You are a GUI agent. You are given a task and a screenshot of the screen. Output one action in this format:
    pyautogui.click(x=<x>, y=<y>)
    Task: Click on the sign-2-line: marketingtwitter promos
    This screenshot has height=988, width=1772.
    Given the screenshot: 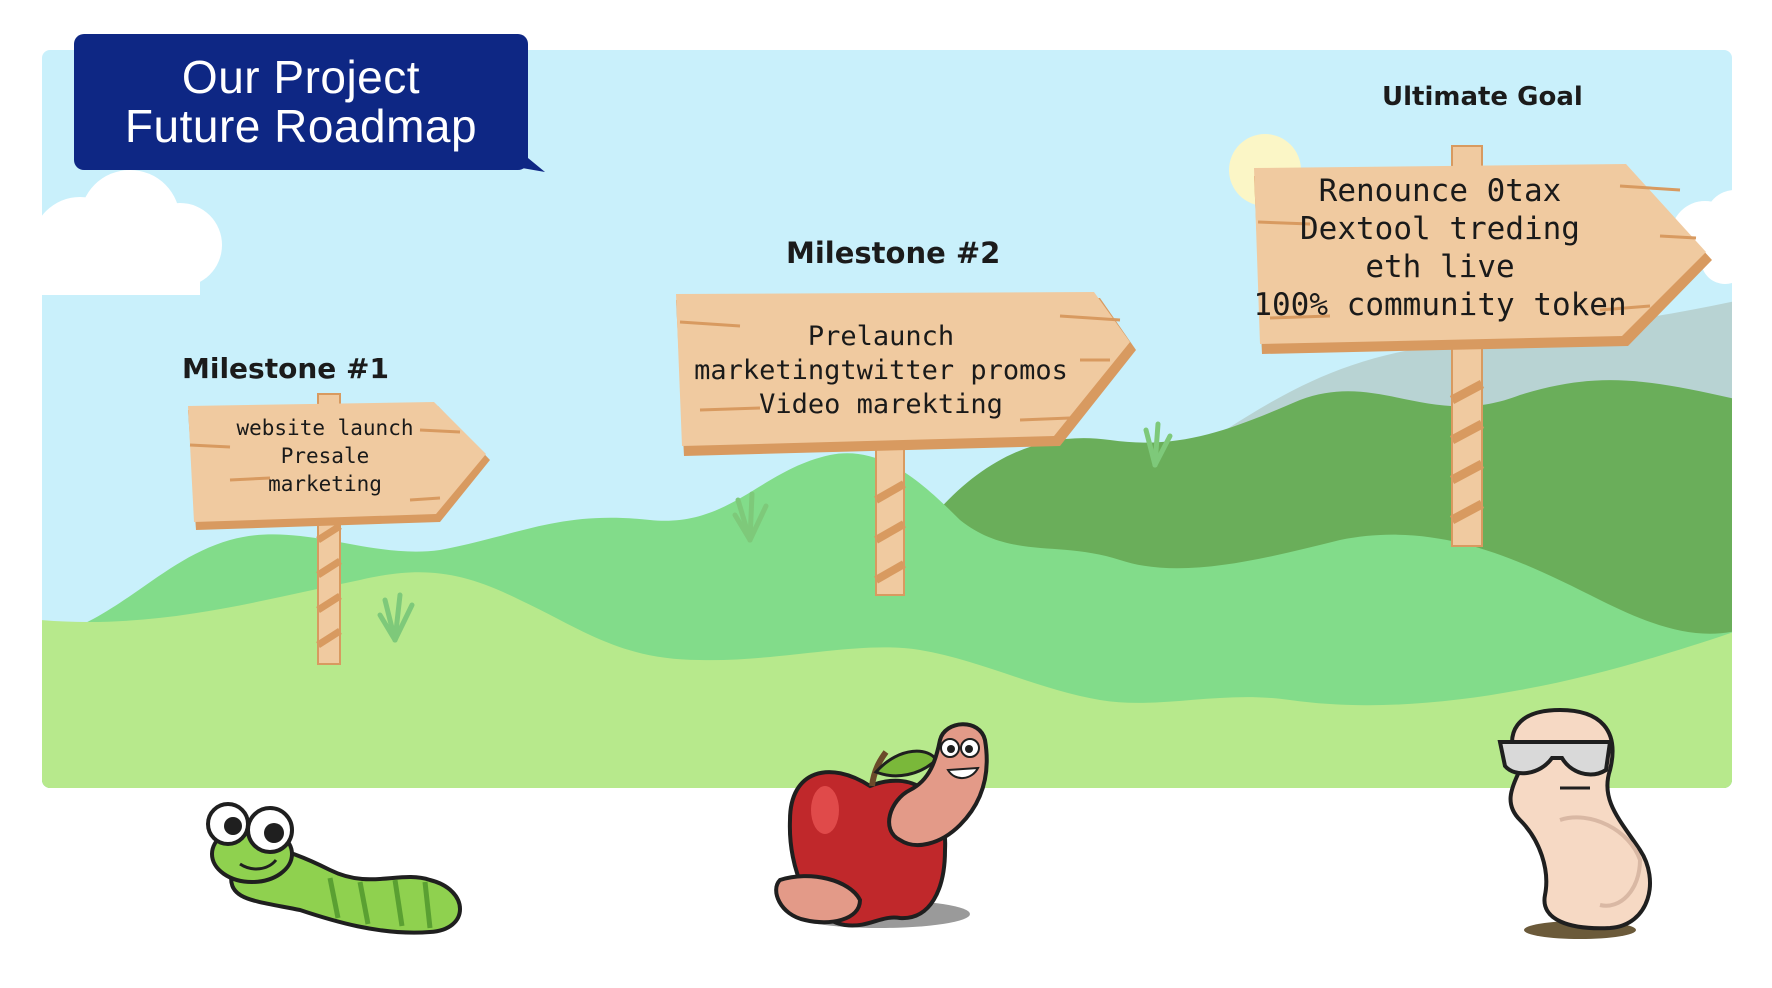 What is the action you would take?
    pyautogui.click(x=881, y=370)
    